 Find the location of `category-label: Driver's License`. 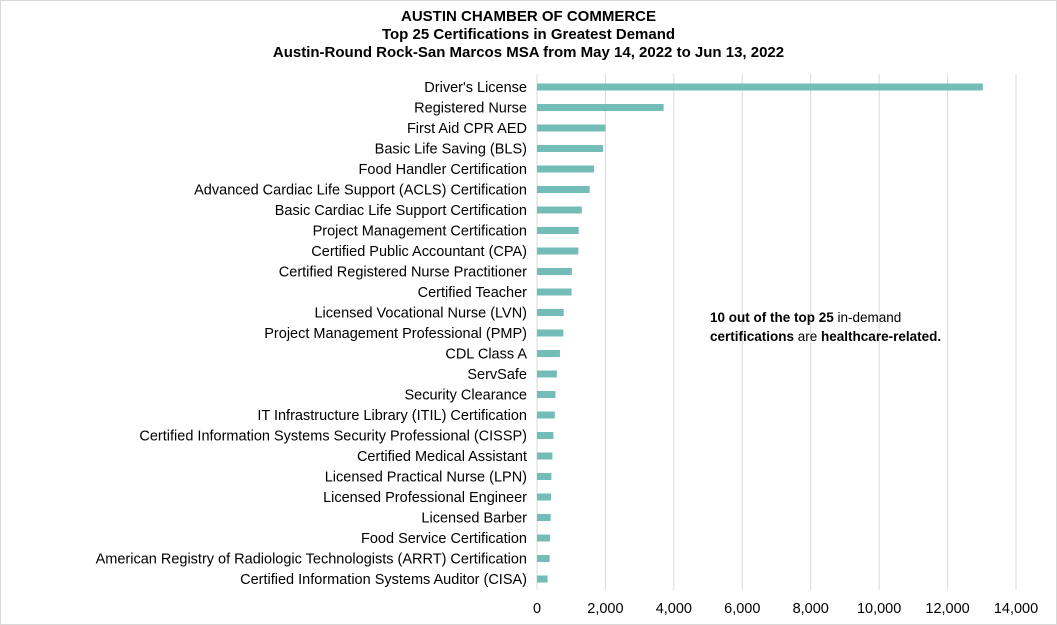

category-label: Driver's License is located at coordinates (475, 88).